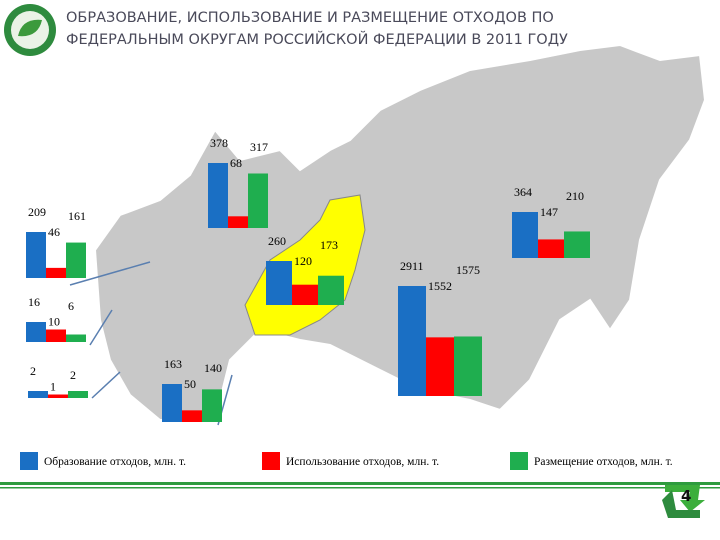  Describe the element at coordinates (190, 384) in the screenshot. I see `value-label: 50` at that location.